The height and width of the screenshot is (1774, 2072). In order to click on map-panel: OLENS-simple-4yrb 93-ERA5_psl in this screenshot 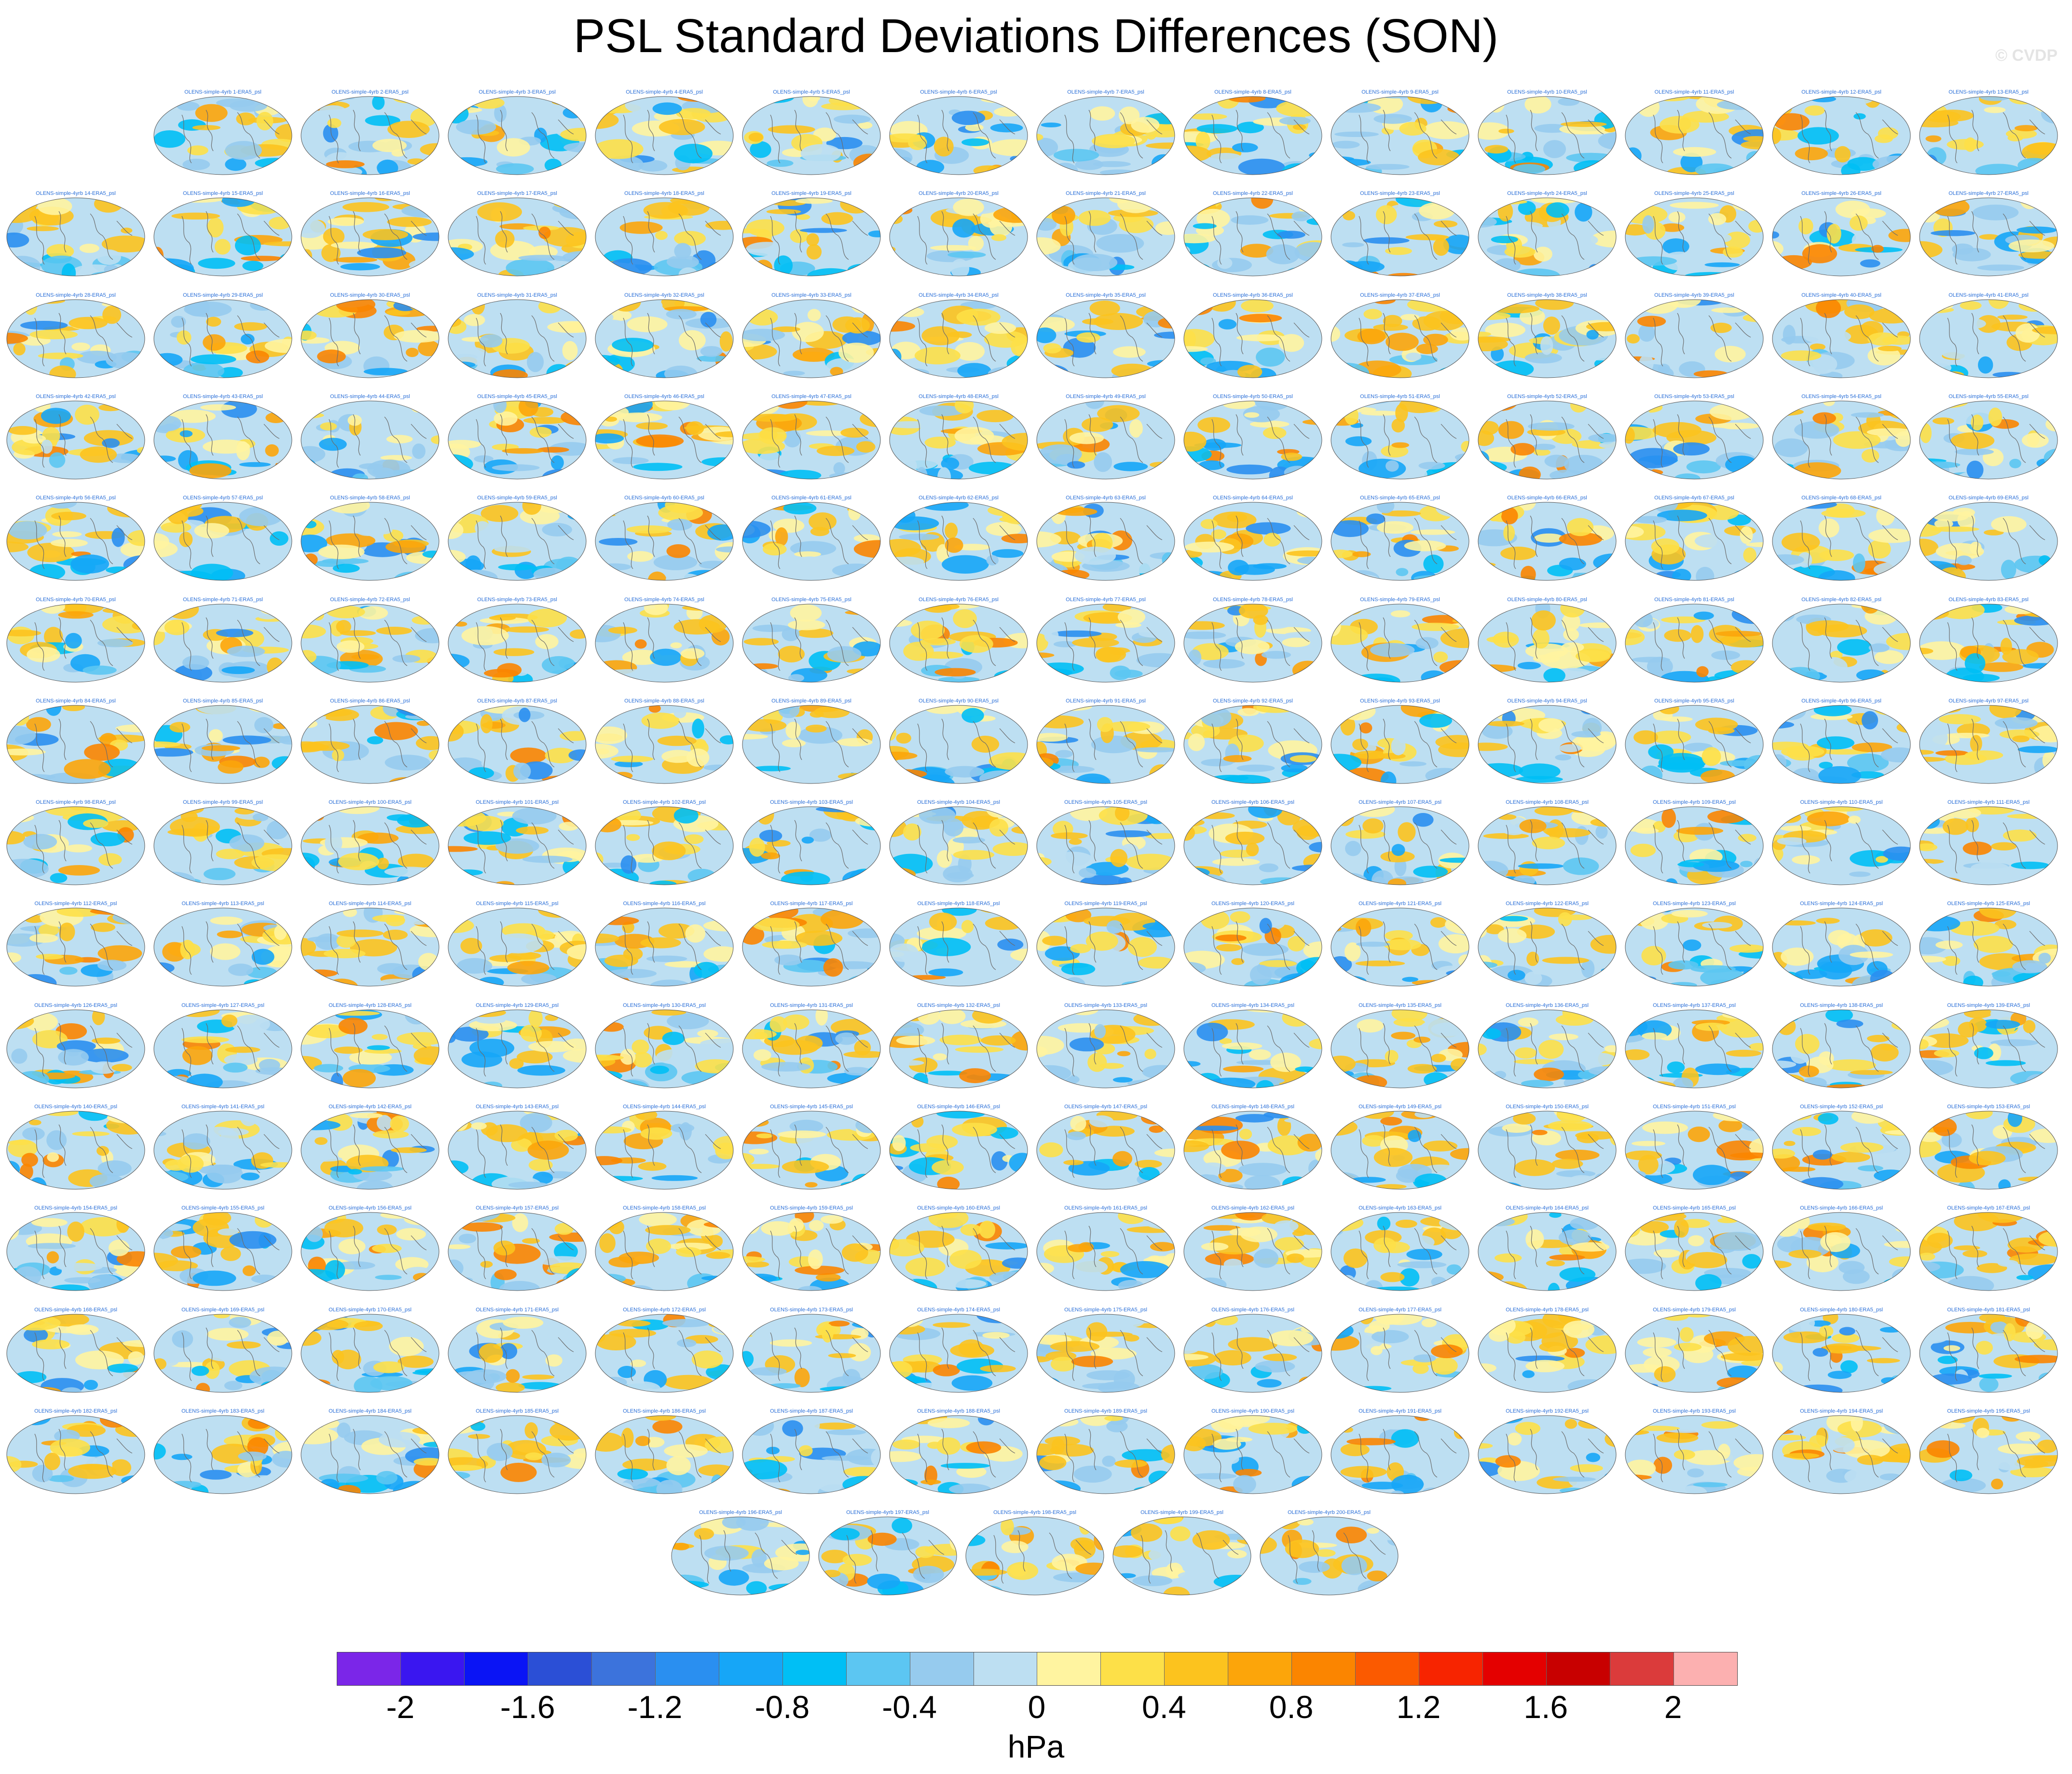, I will do `click(1400, 741)`.